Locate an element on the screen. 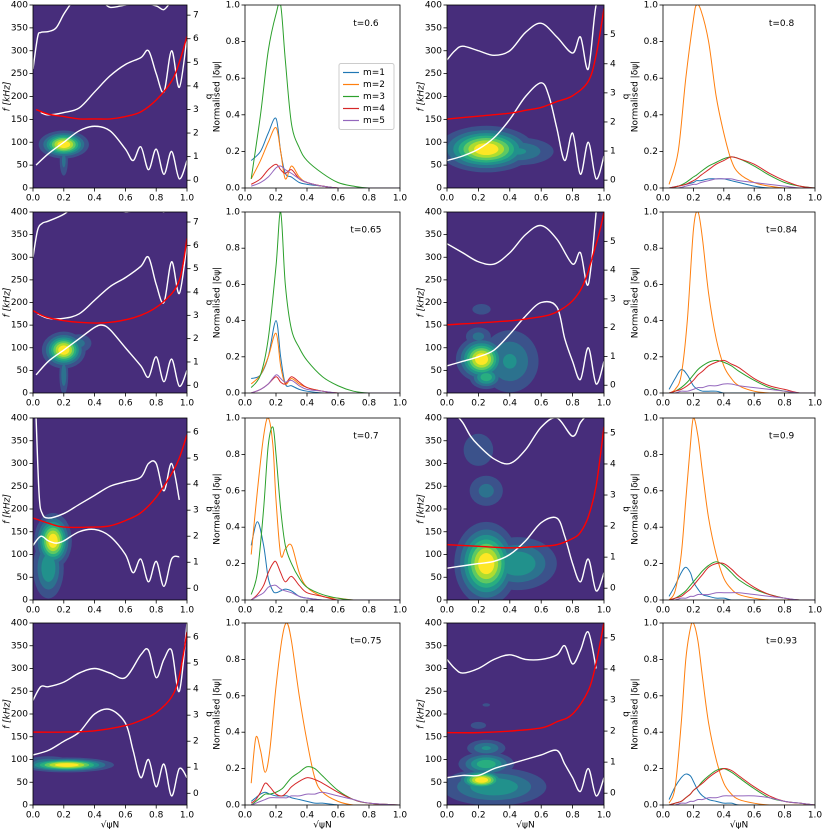  x-axis-label: √ψN is located at coordinates (322, 824).